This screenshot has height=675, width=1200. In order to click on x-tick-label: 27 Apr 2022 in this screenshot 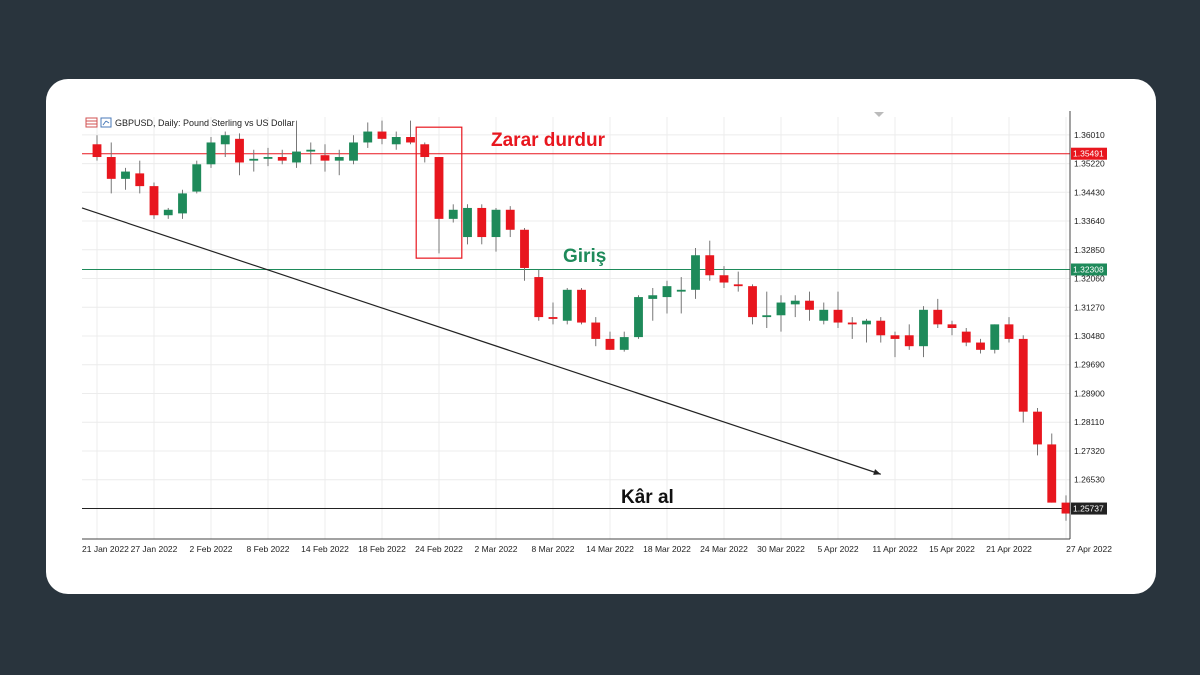, I will do `click(1089, 549)`.